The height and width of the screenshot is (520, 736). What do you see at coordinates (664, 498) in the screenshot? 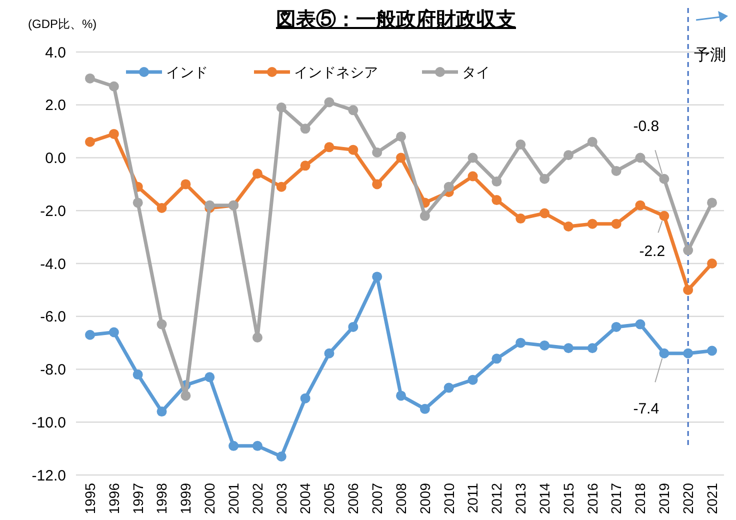
I see `x-tick-label: 2019` at bounding box center [664, 498].